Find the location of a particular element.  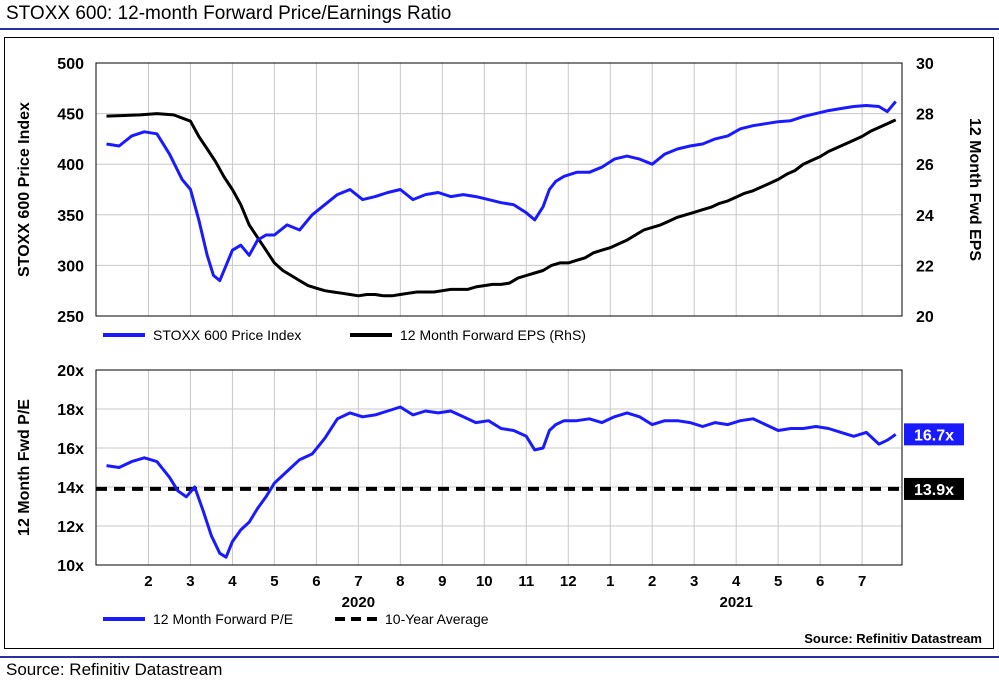

x-tick-label: 11 is located at coordinates (526, 581).